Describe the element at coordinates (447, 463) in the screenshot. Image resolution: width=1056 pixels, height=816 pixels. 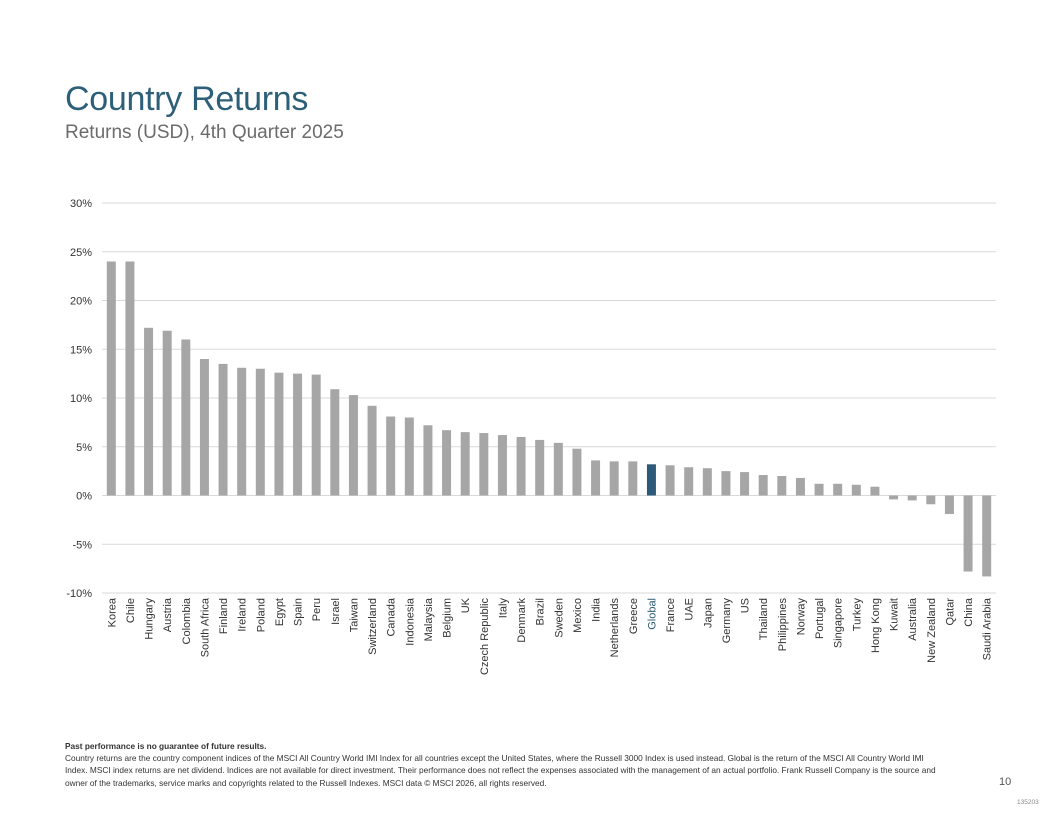
I see `bar-belgium` at that location.